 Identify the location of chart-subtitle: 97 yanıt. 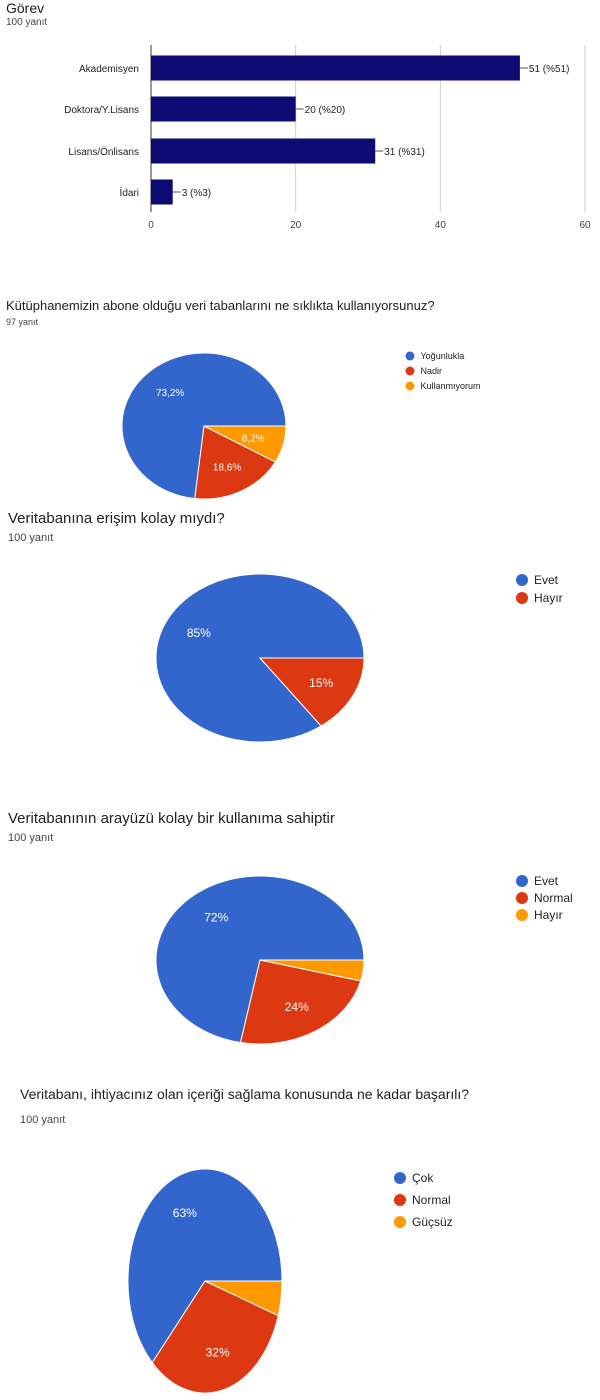
(22, 322).